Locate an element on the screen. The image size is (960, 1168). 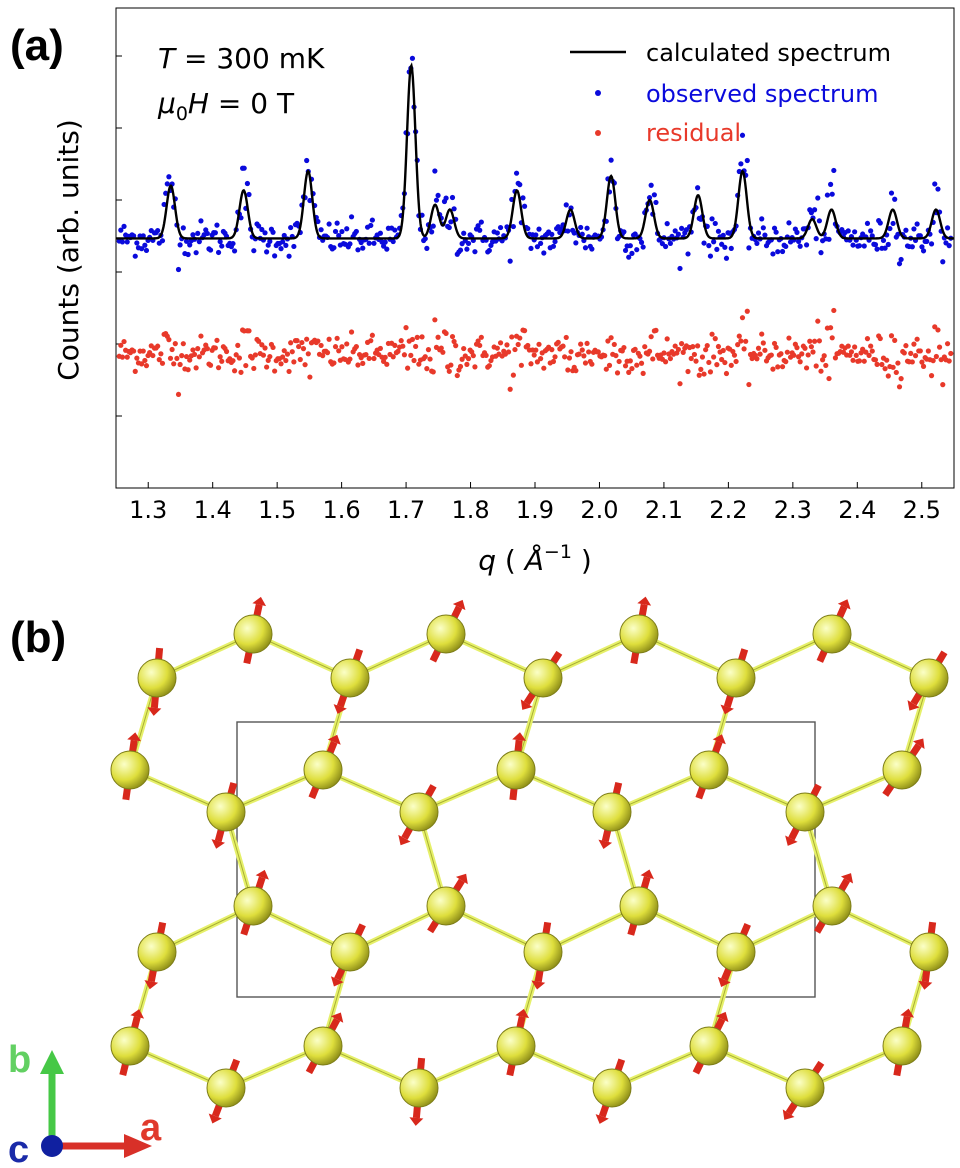
x-tick-label: 2.3 is located at coordinates (793, 510).